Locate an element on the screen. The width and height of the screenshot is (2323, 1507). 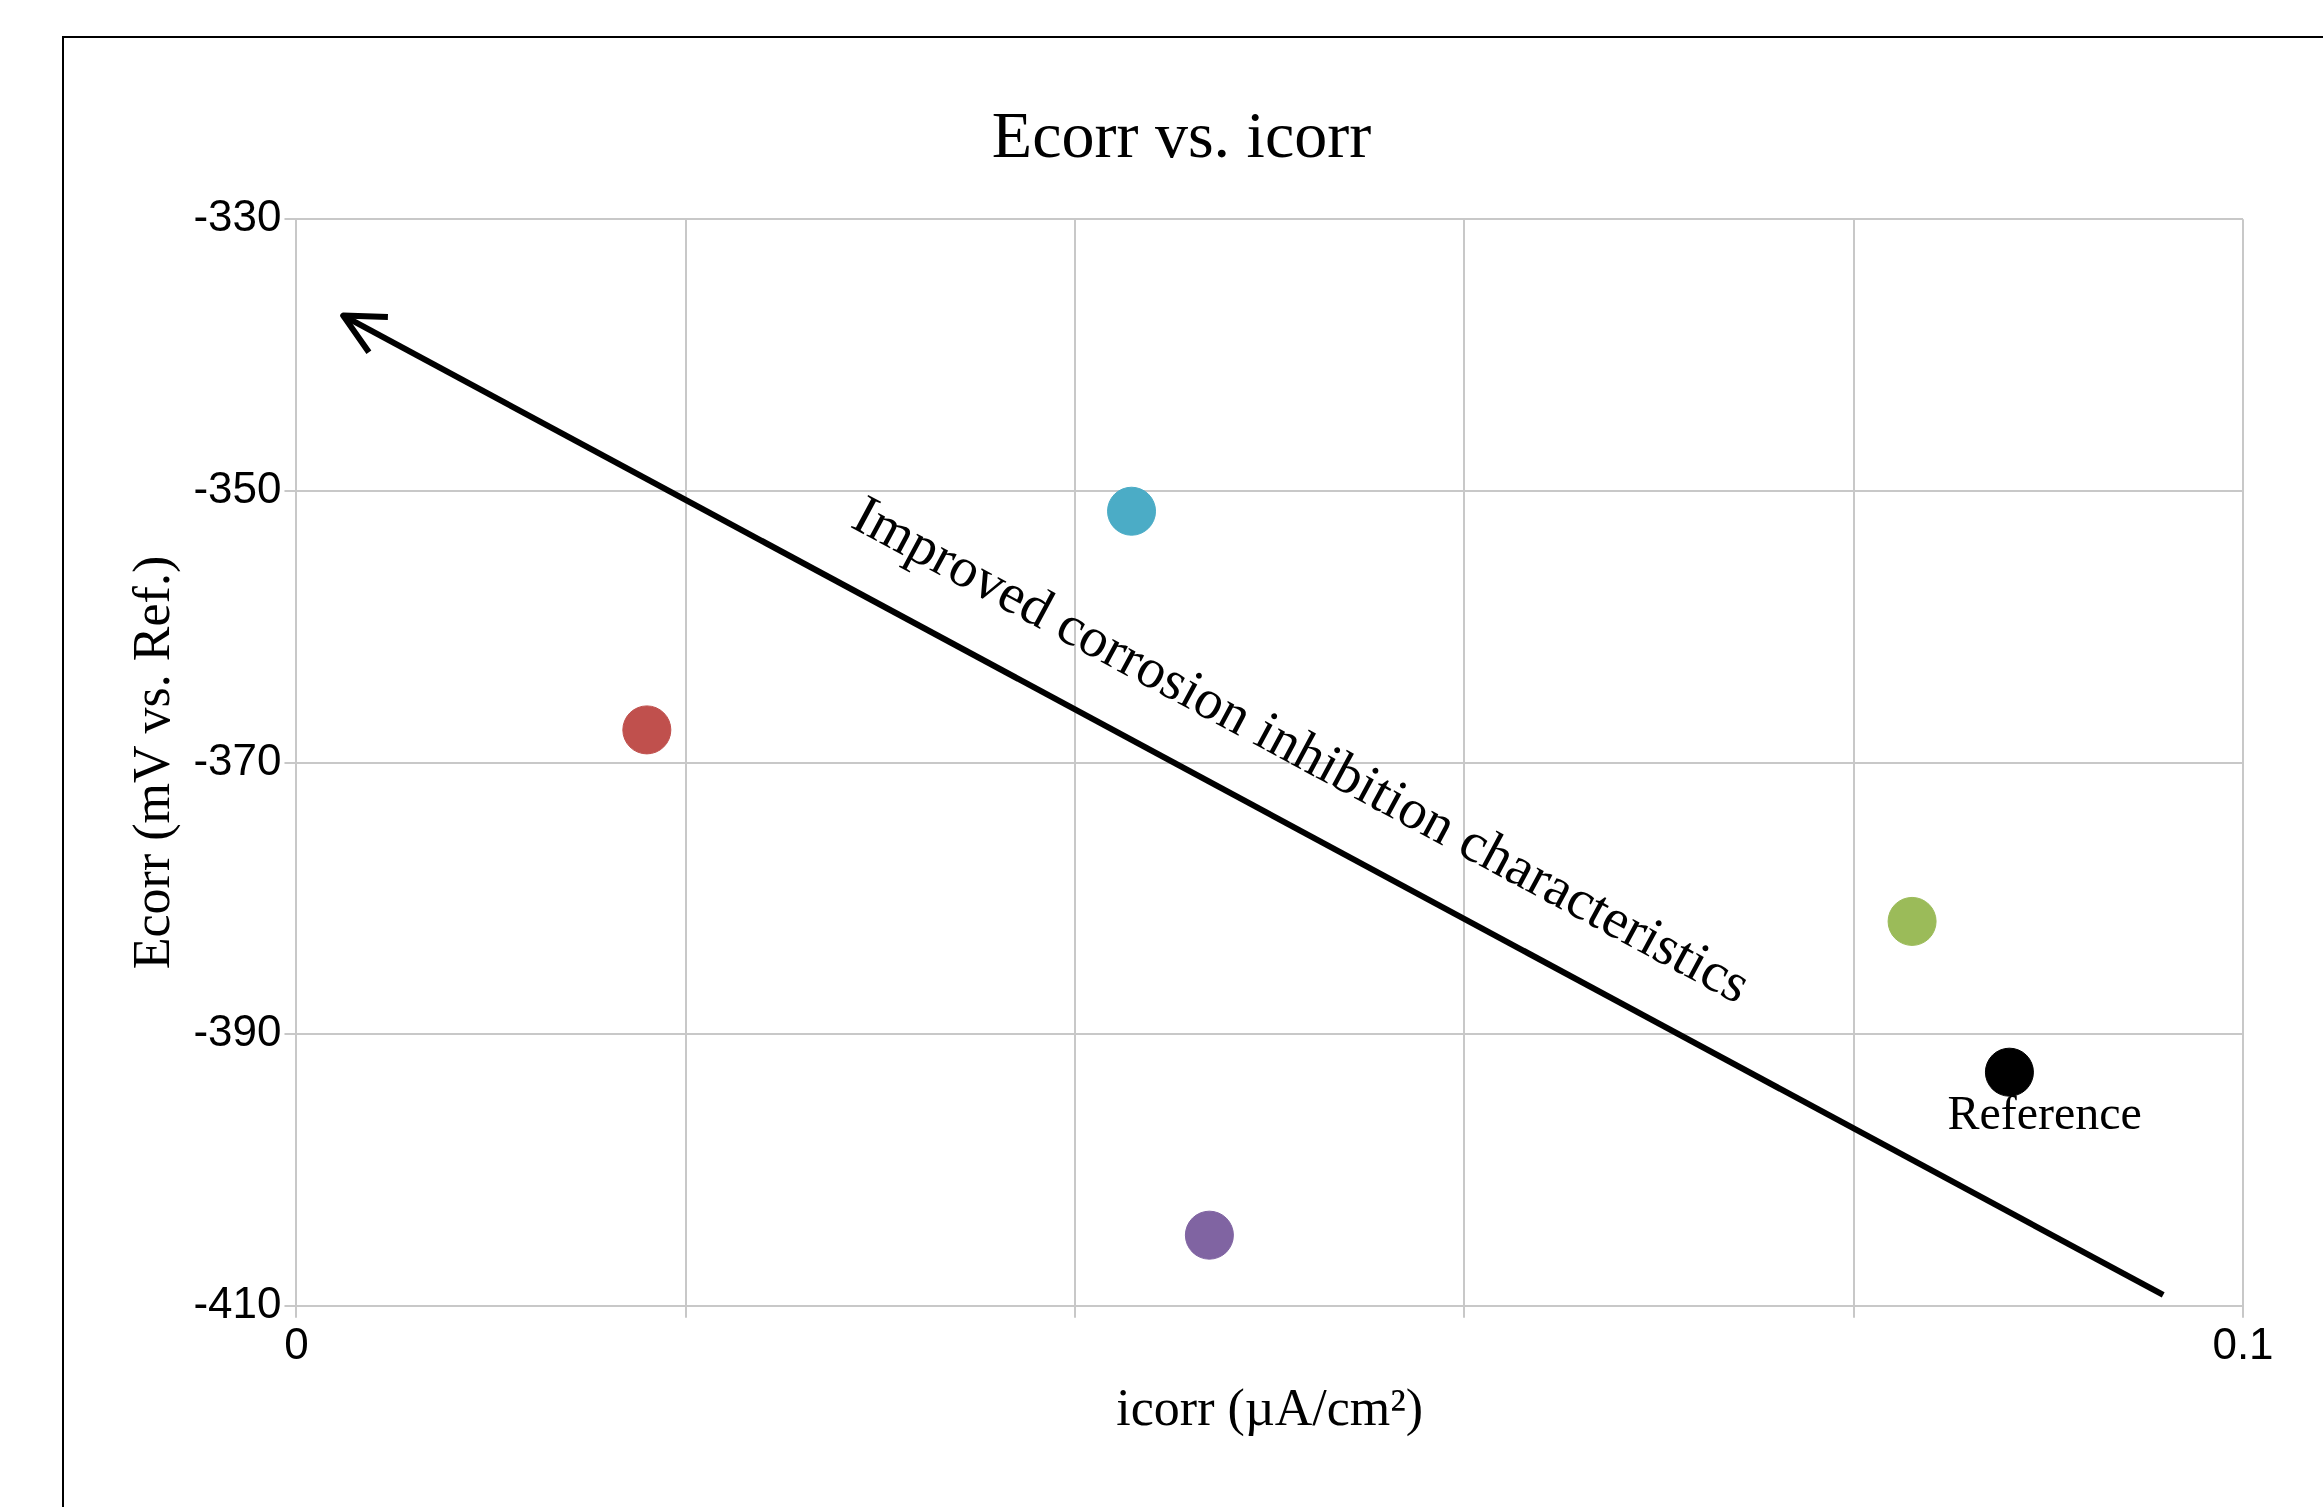
y-tick-label: -330 is located at coordinates (237, 216).